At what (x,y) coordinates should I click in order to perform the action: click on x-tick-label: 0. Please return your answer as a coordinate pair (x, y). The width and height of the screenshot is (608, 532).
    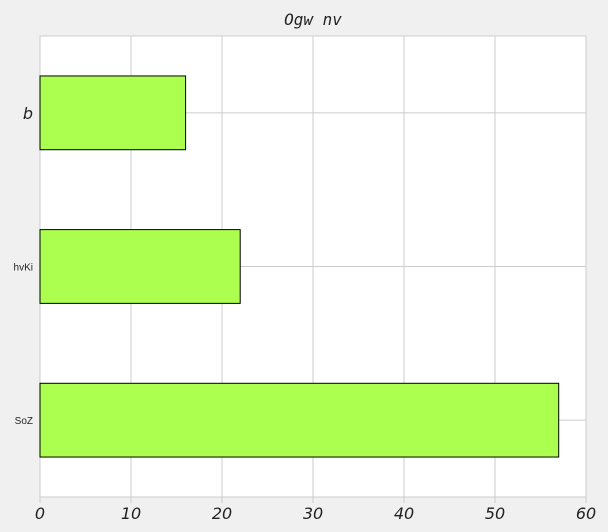
    Looking at the image, I should click on (40, 513).